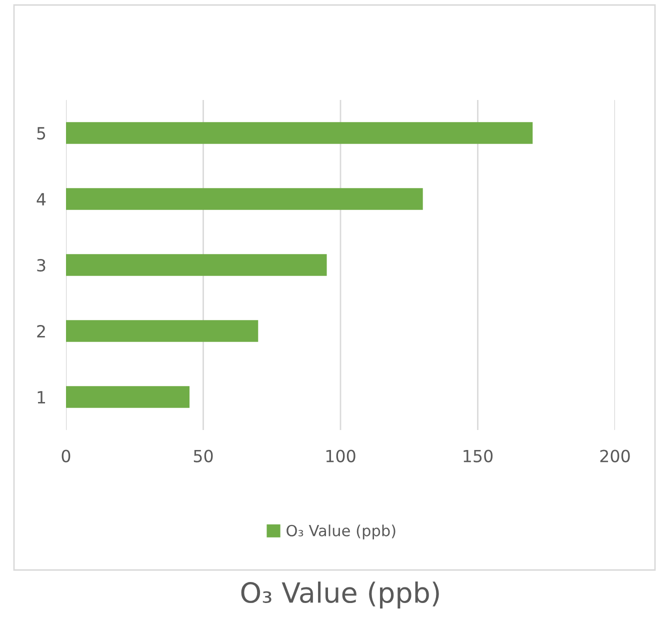 The image size is (664, 620). Describe the element at coordinates (615, 456) in the screenshot. I see `x-tick-label: 200` at that location.